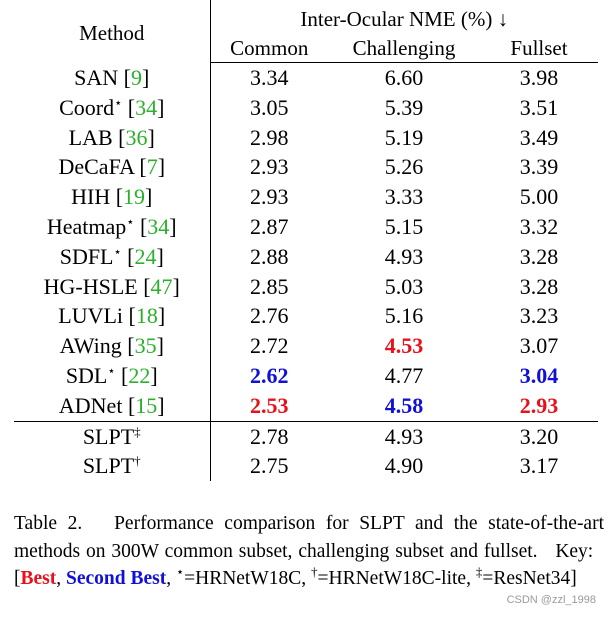 This screenshot has width=610, height=620. I want to click on method-cell: SLPT†, so click(112, 466).